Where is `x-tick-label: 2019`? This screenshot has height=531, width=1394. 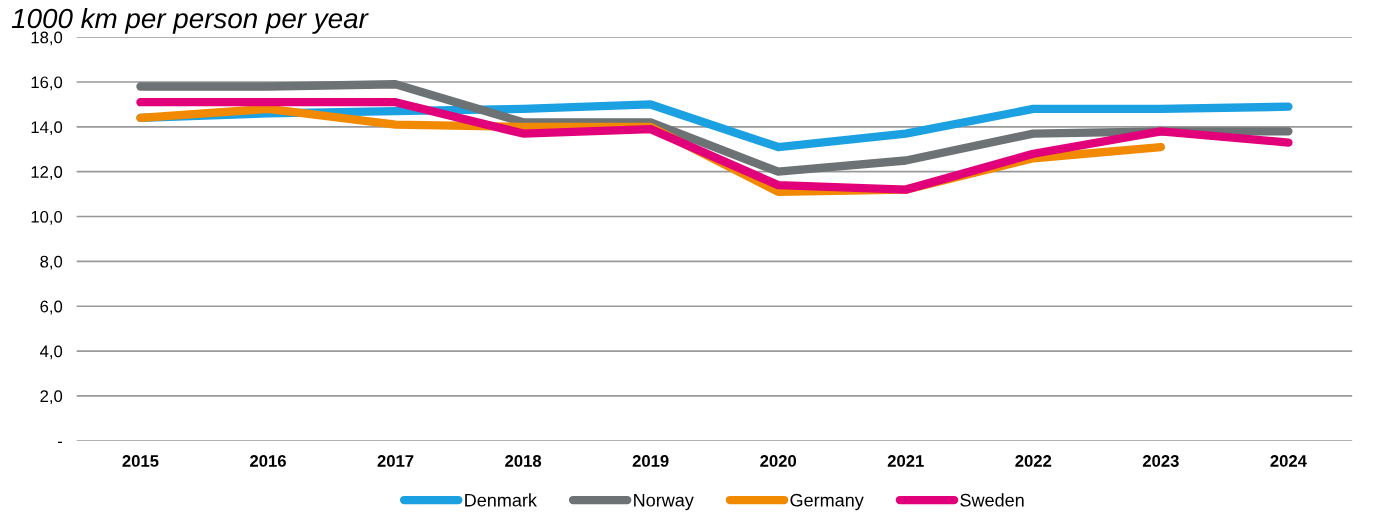 x-tick-label: 2019 is located at coordinates (650, 461).